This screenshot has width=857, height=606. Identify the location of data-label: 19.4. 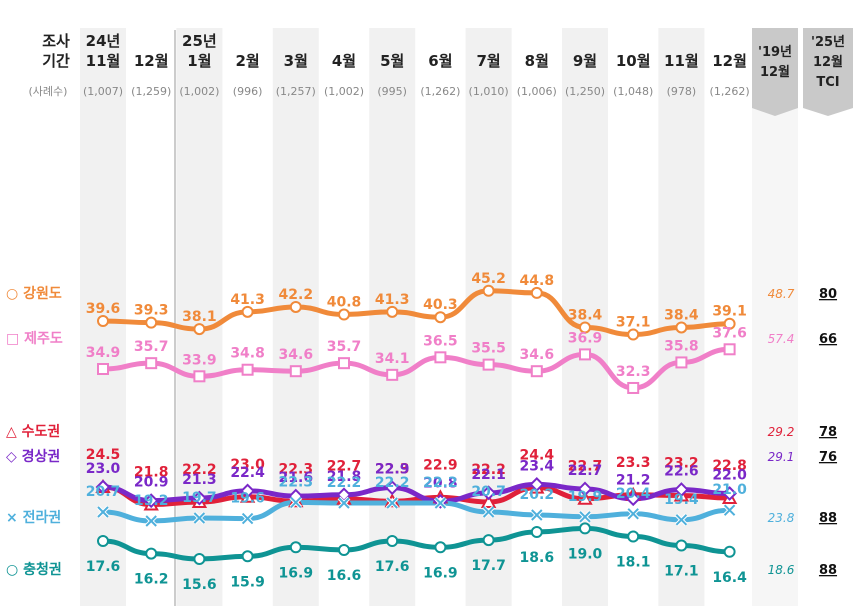
(681, 500).